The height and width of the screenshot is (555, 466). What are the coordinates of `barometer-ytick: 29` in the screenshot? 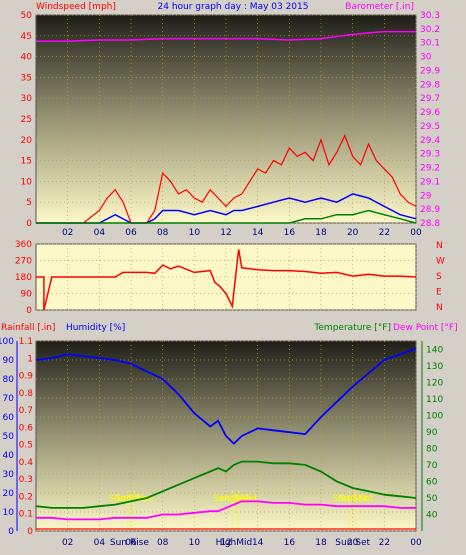 It's located at (426, 196).